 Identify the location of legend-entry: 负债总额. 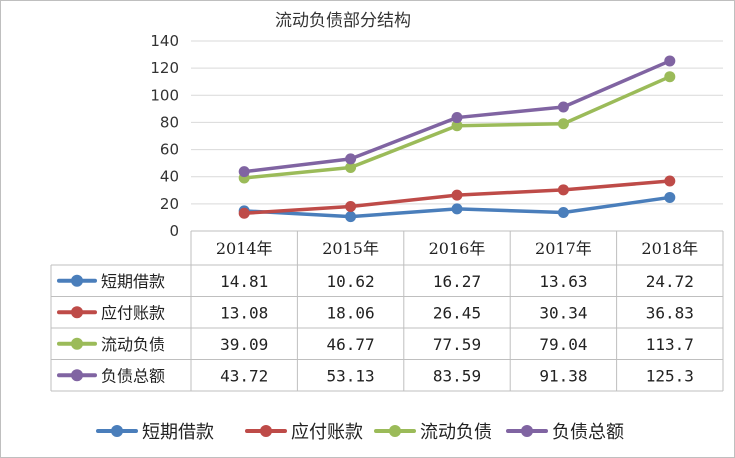
(588, 432).